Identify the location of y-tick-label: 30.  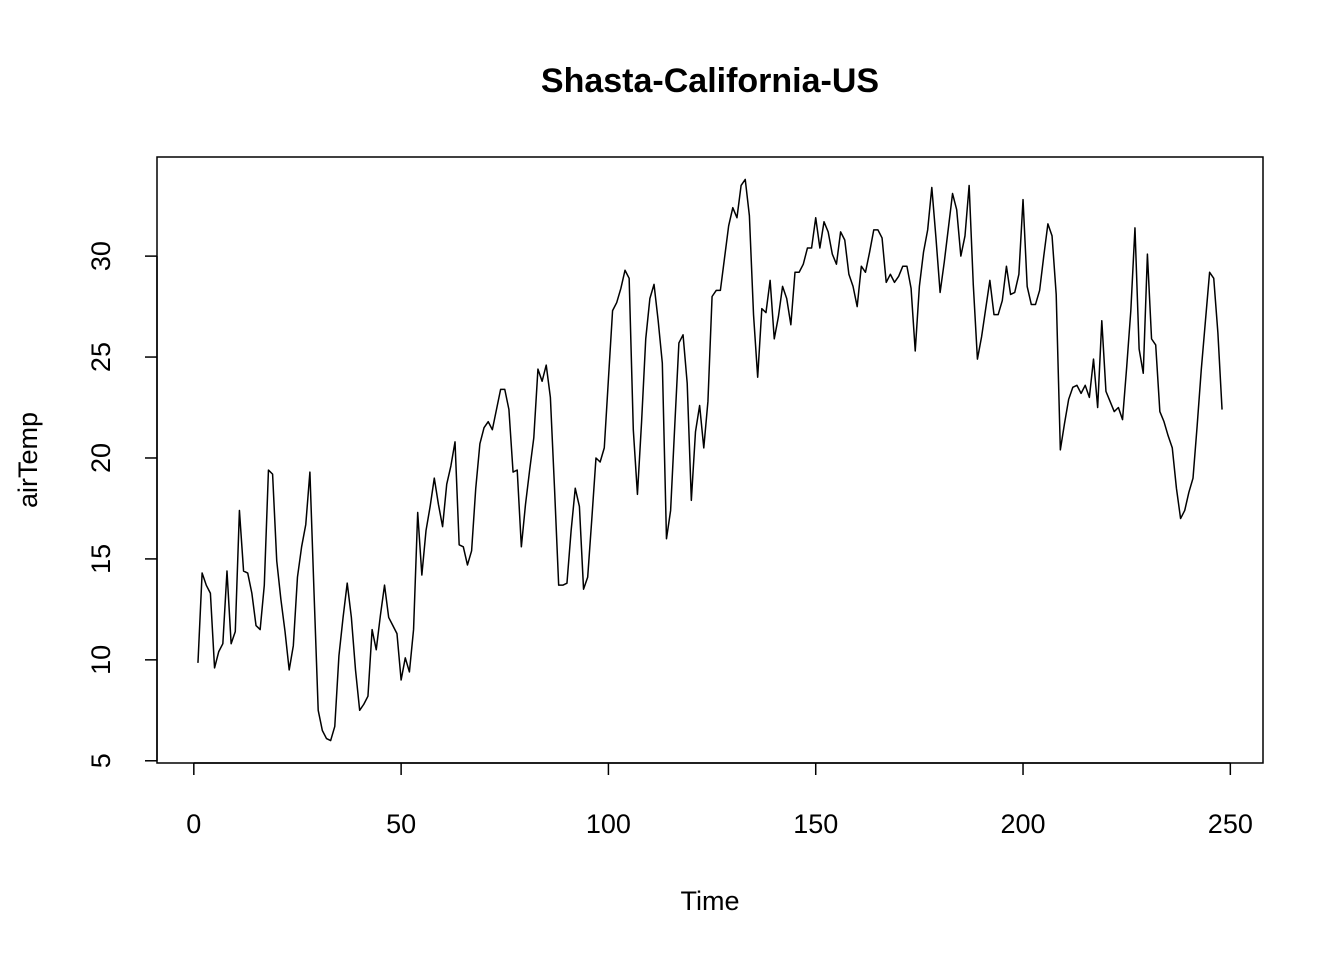
(101, 256).